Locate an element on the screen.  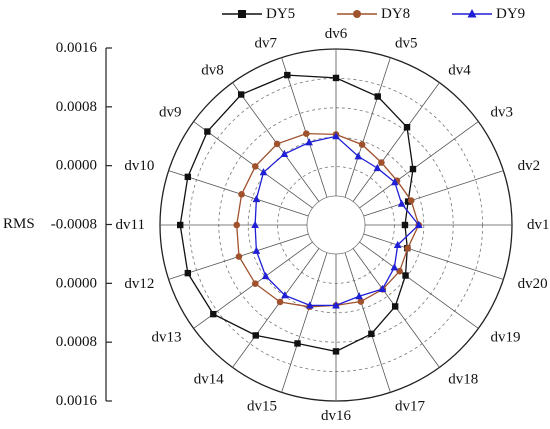
spoke-label: dv5 is located at coordinates (406, 43).